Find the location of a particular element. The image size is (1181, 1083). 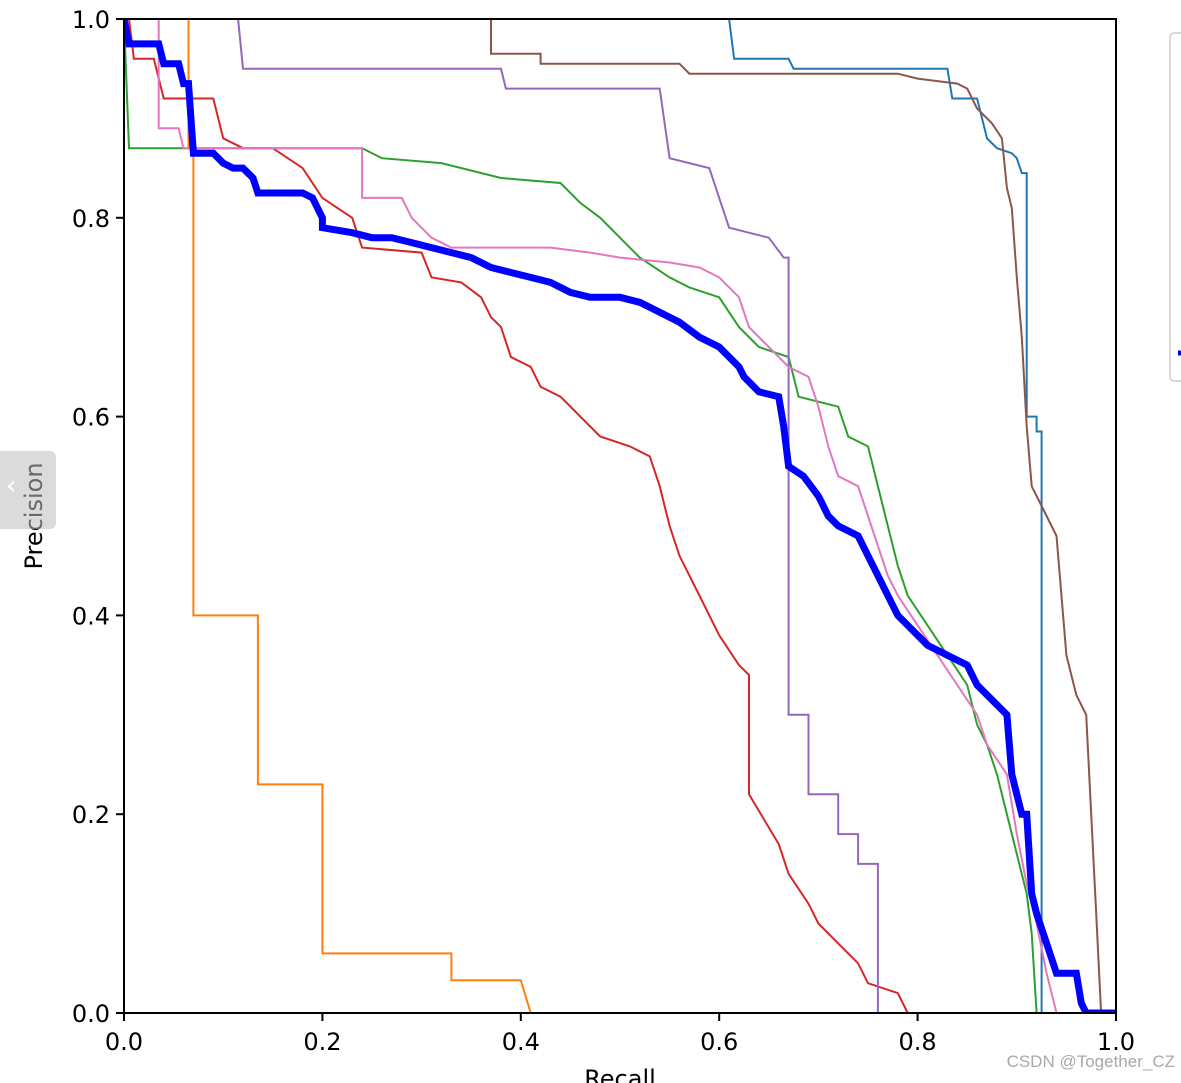

x-tick-label: 1.0 is located at coordinates (1116, 1042).